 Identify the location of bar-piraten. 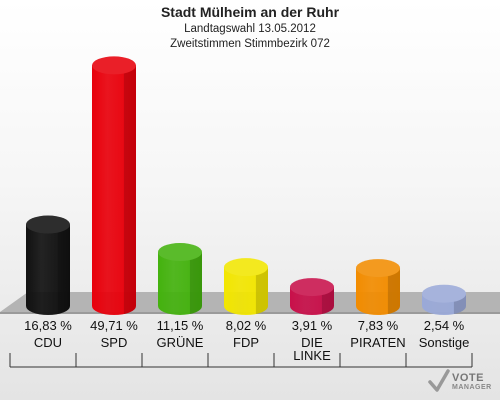
(378, 287).